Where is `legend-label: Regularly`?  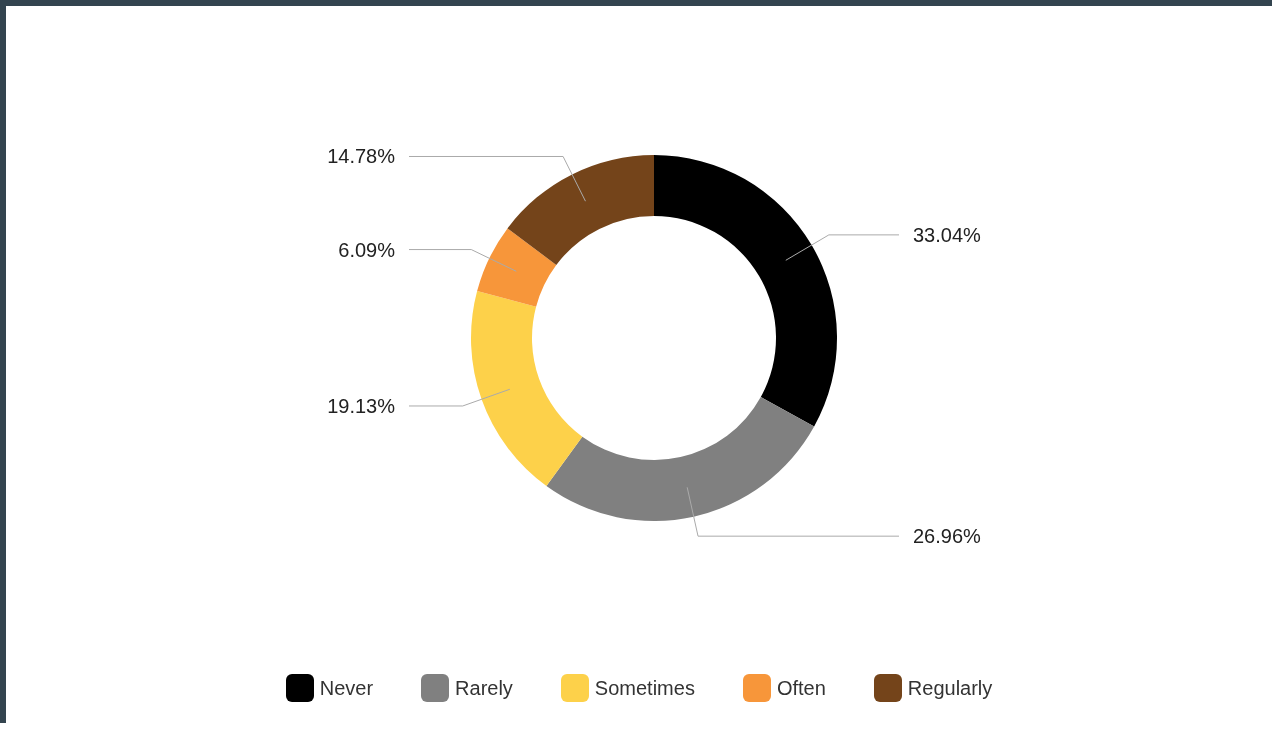
legend-label: Regularly is located at coordinates (950, 688).